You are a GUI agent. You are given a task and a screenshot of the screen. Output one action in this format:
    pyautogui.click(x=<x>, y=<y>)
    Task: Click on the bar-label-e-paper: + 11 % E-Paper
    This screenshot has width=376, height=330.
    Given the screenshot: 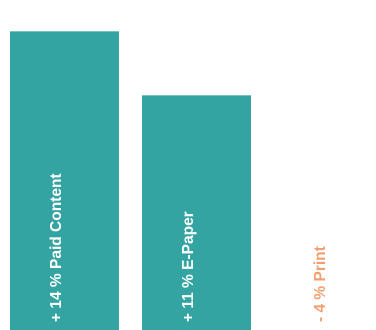 What is the action you would take?
    pyautogui.click(x=188, y=266)
    